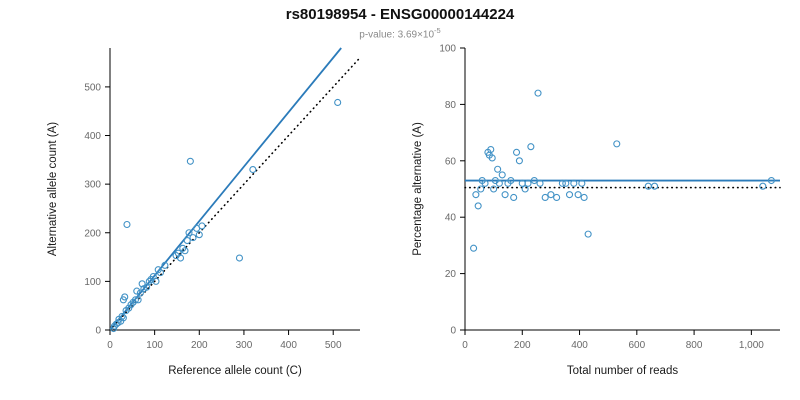  I want to click on y-tick-label: 20, so click(451, 274).